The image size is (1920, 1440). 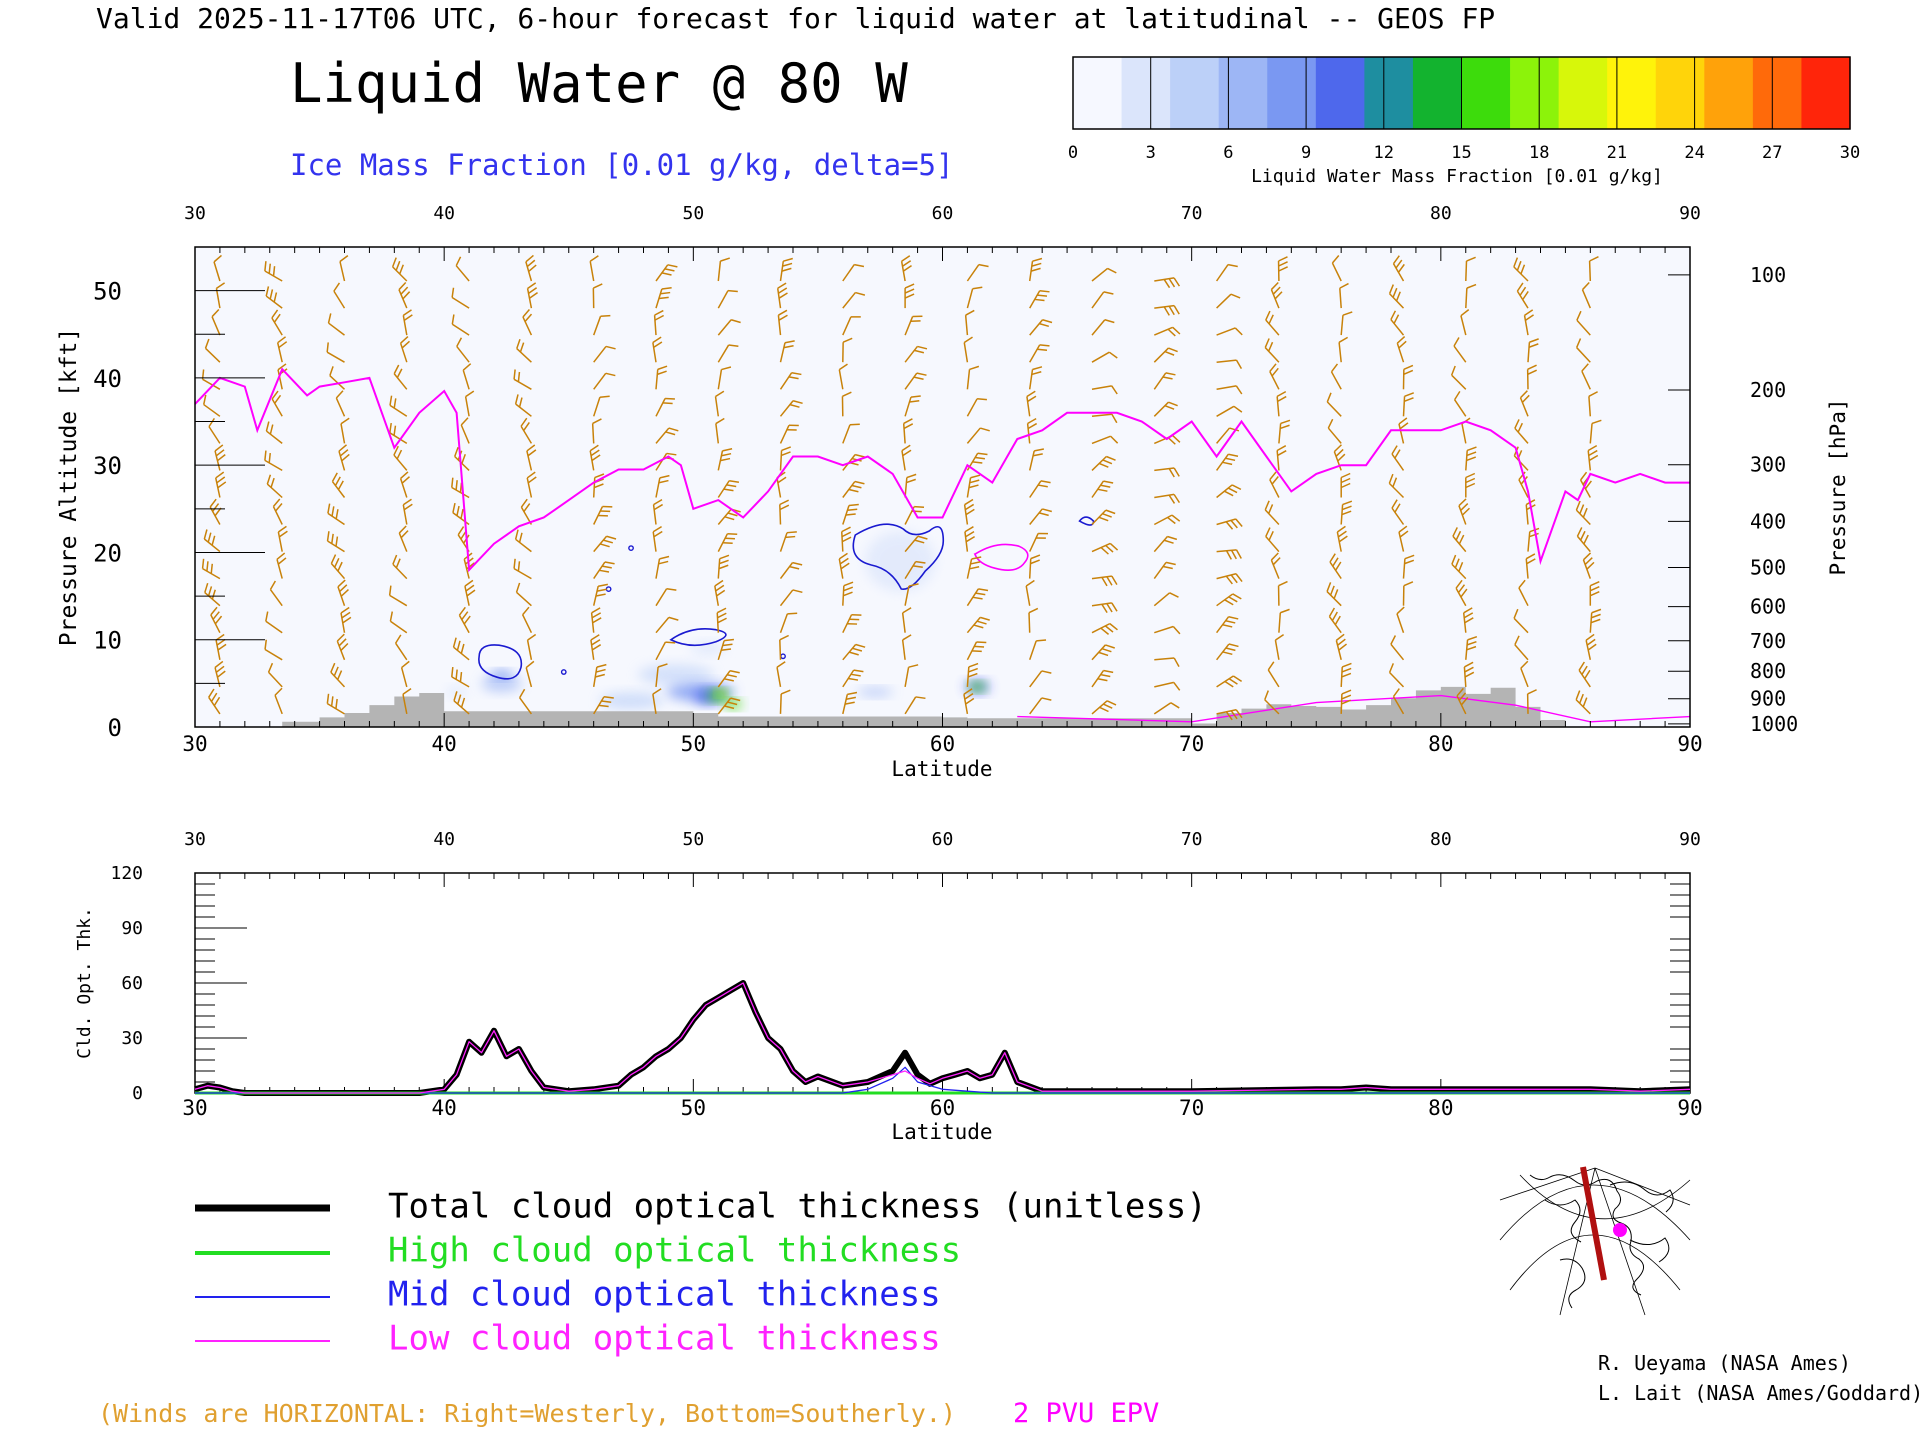 I want to click on left-y-axis-label: Pressure Altitude [kft], so click(x=69, y=487).